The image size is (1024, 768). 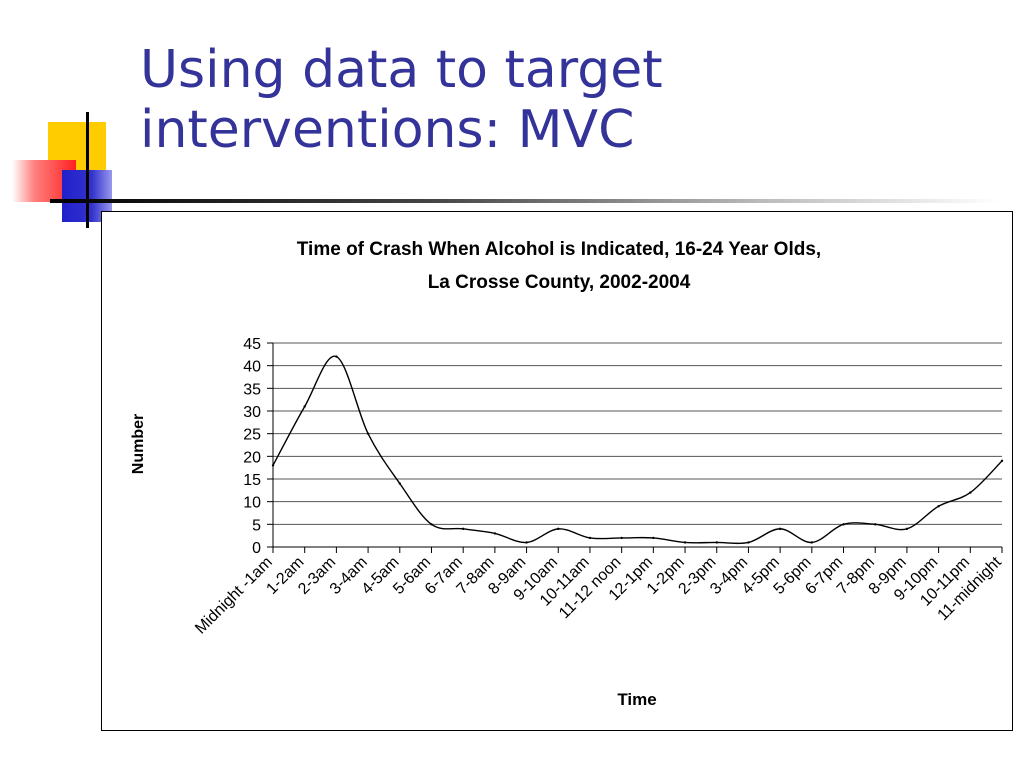 I want to click on y-tick-label: 5, so click(x=256, y=525).